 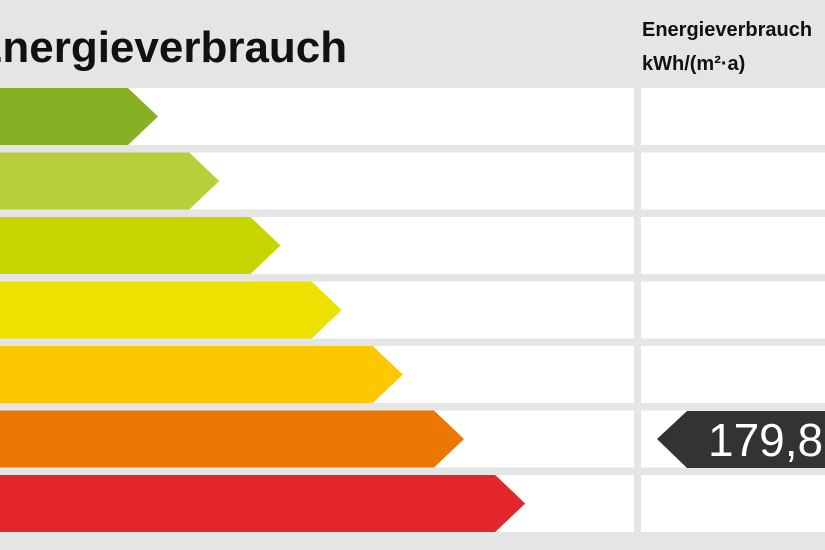 I want to click on title: Energieverbrauch, so click(x=173, y=47).